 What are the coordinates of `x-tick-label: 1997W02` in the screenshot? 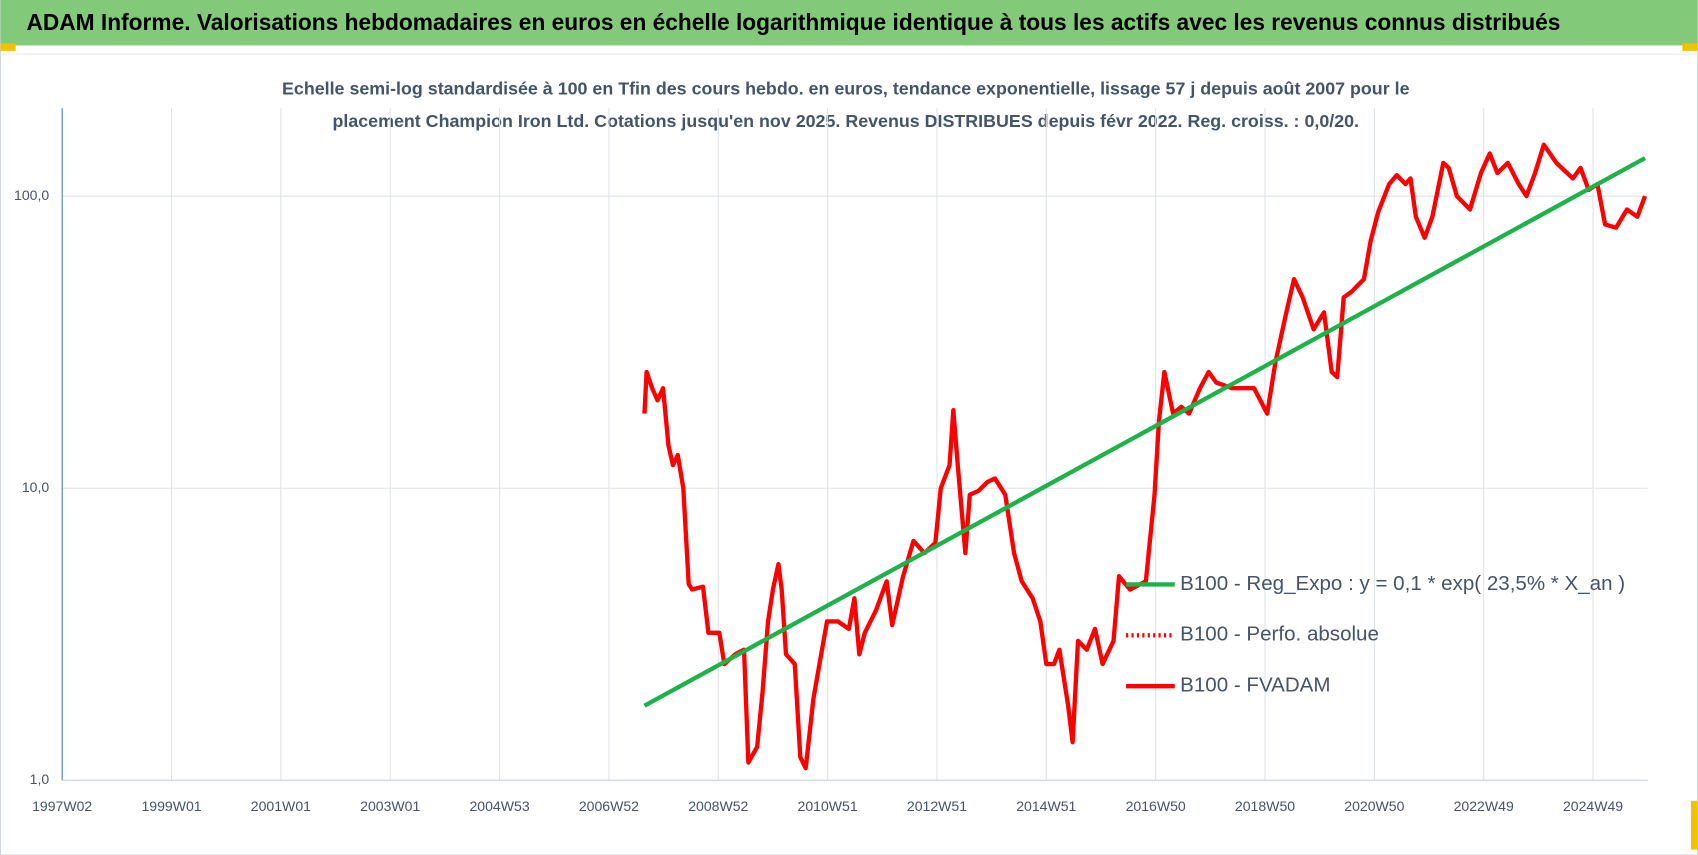 It's located at (62, 806).